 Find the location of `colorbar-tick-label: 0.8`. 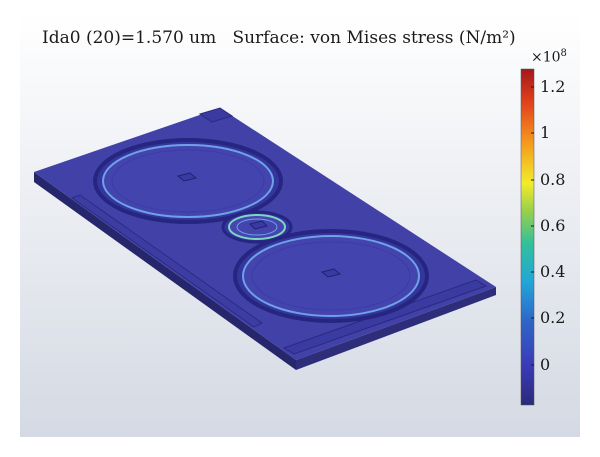

colorbar-tick-label: 0.8 is located at coordinates (553, 179).